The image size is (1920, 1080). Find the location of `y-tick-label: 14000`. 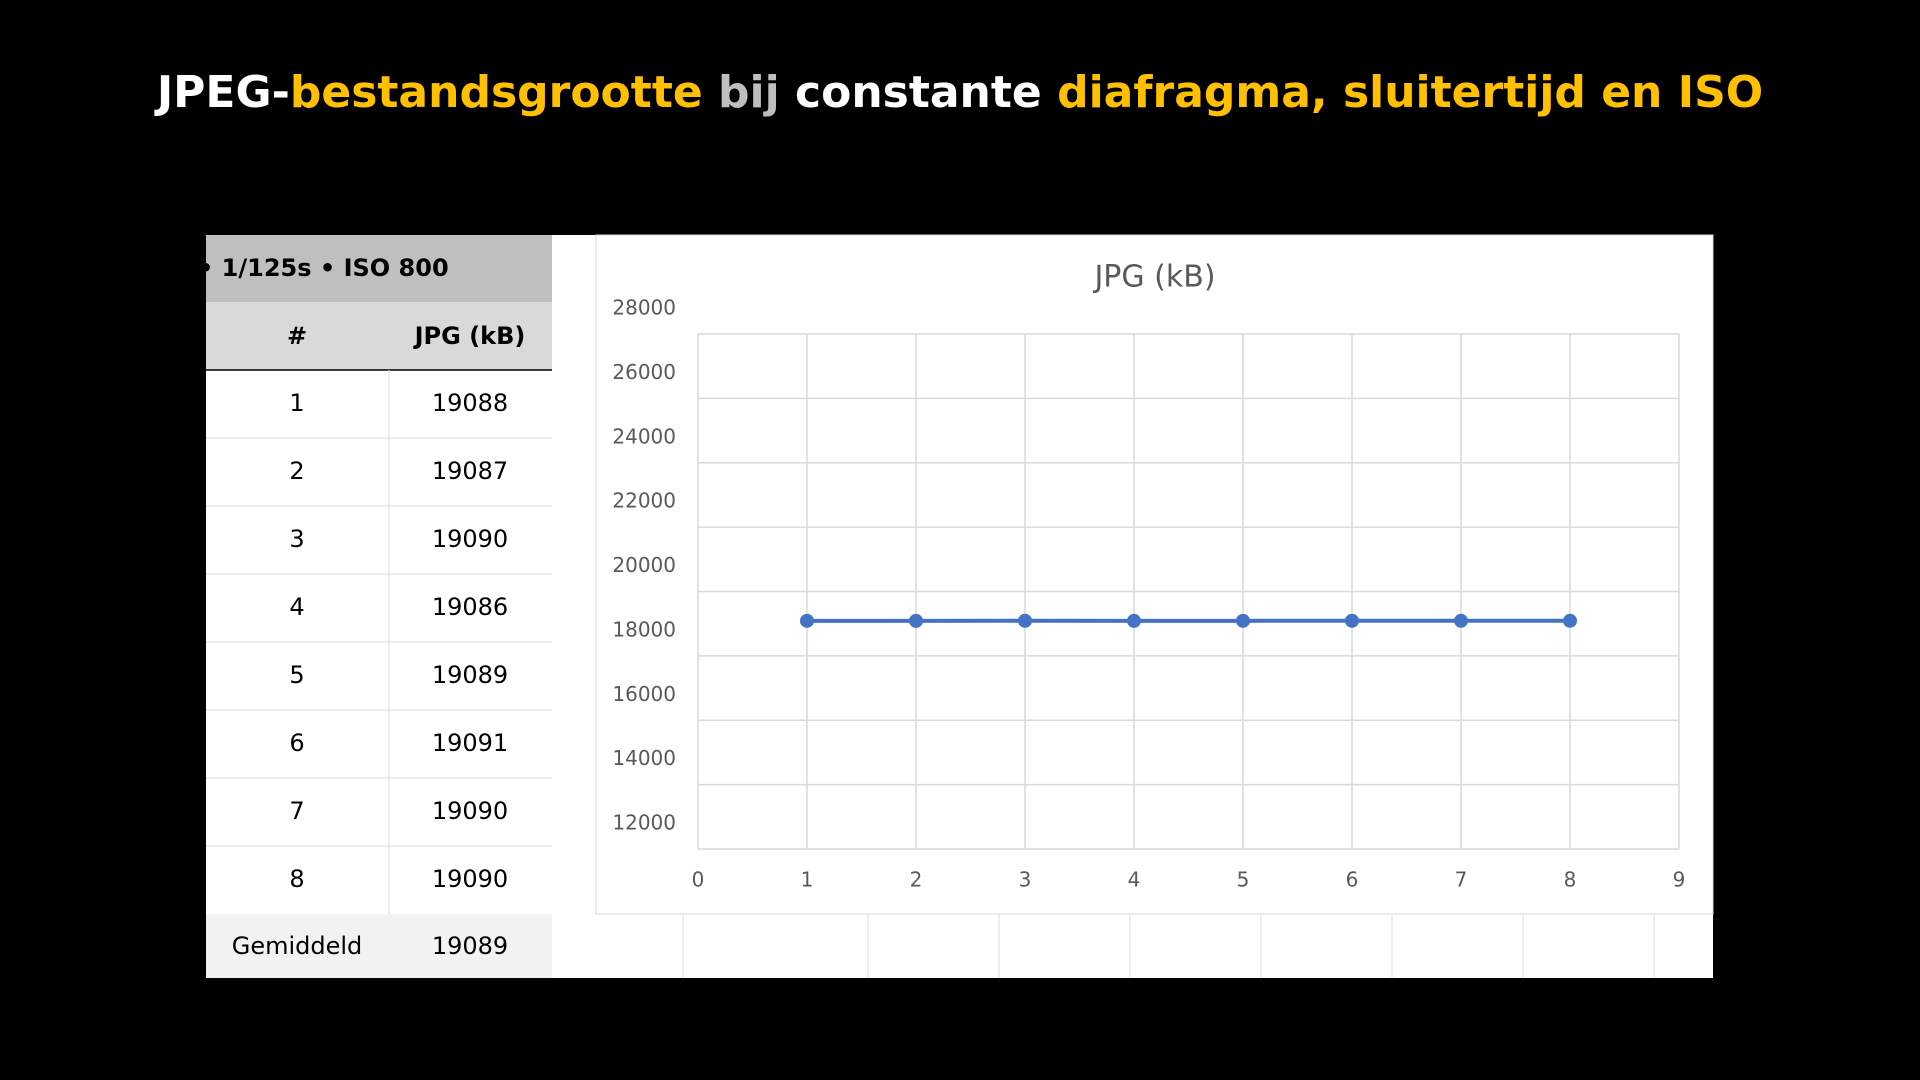

y-tick-label: 14000 is located at coordinates (644, 758).